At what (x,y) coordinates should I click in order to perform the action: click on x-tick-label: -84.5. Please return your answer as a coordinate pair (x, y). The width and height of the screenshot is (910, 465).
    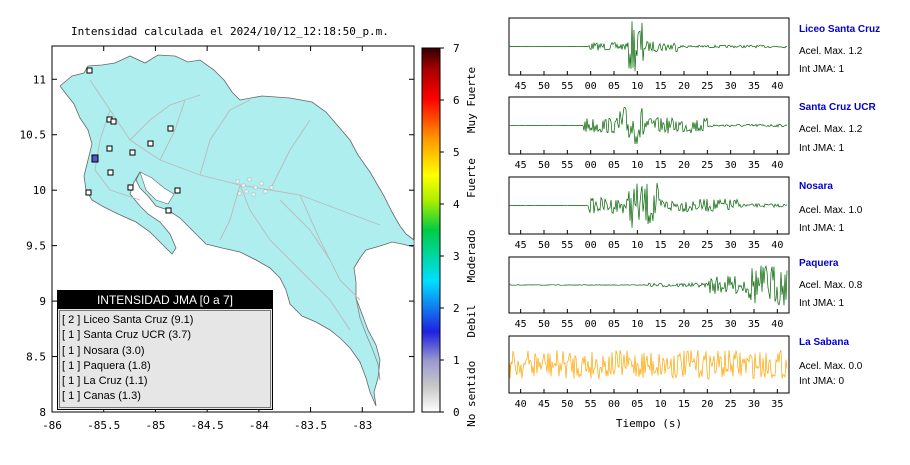
    Looking at the image, I should click on (207, 425).